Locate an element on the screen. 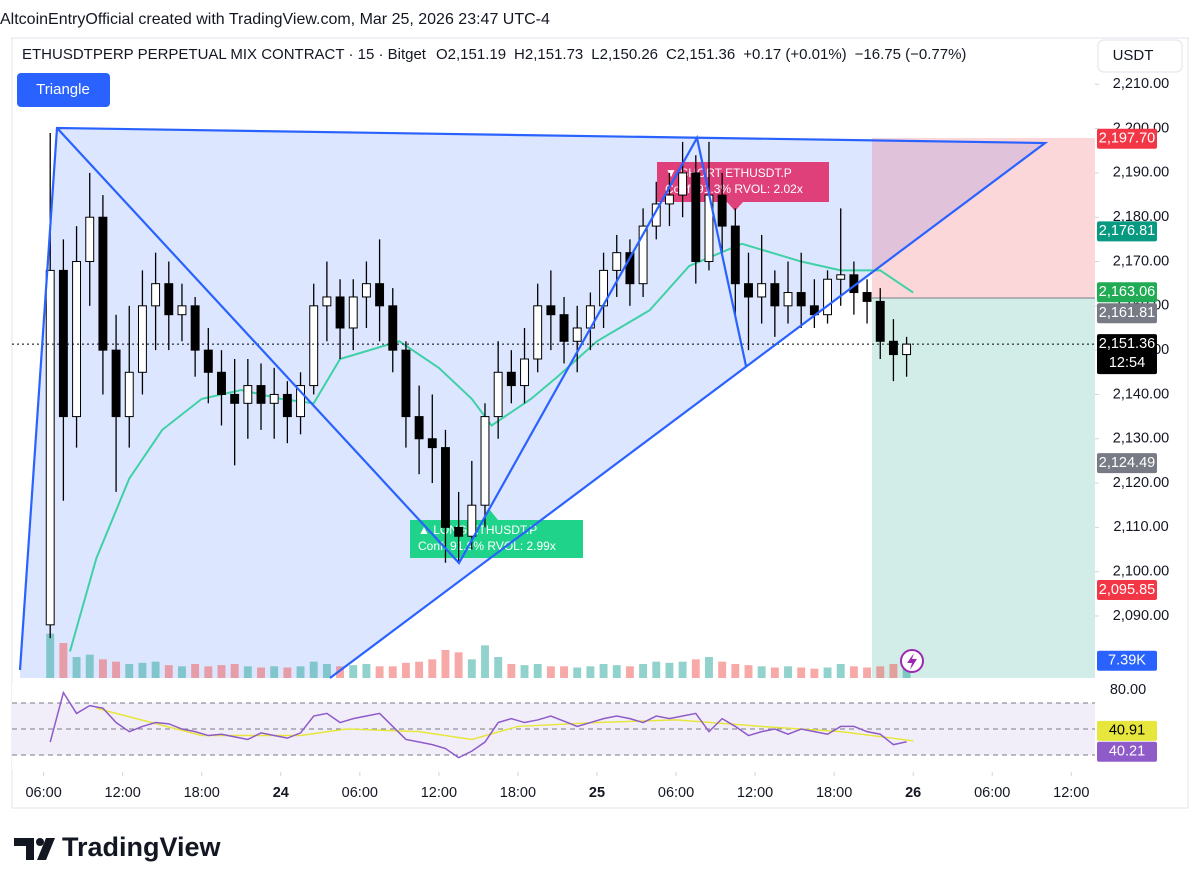 The image size is (1200, 886). rsi-label: 40.91 is located at coordinates (1127, 731).